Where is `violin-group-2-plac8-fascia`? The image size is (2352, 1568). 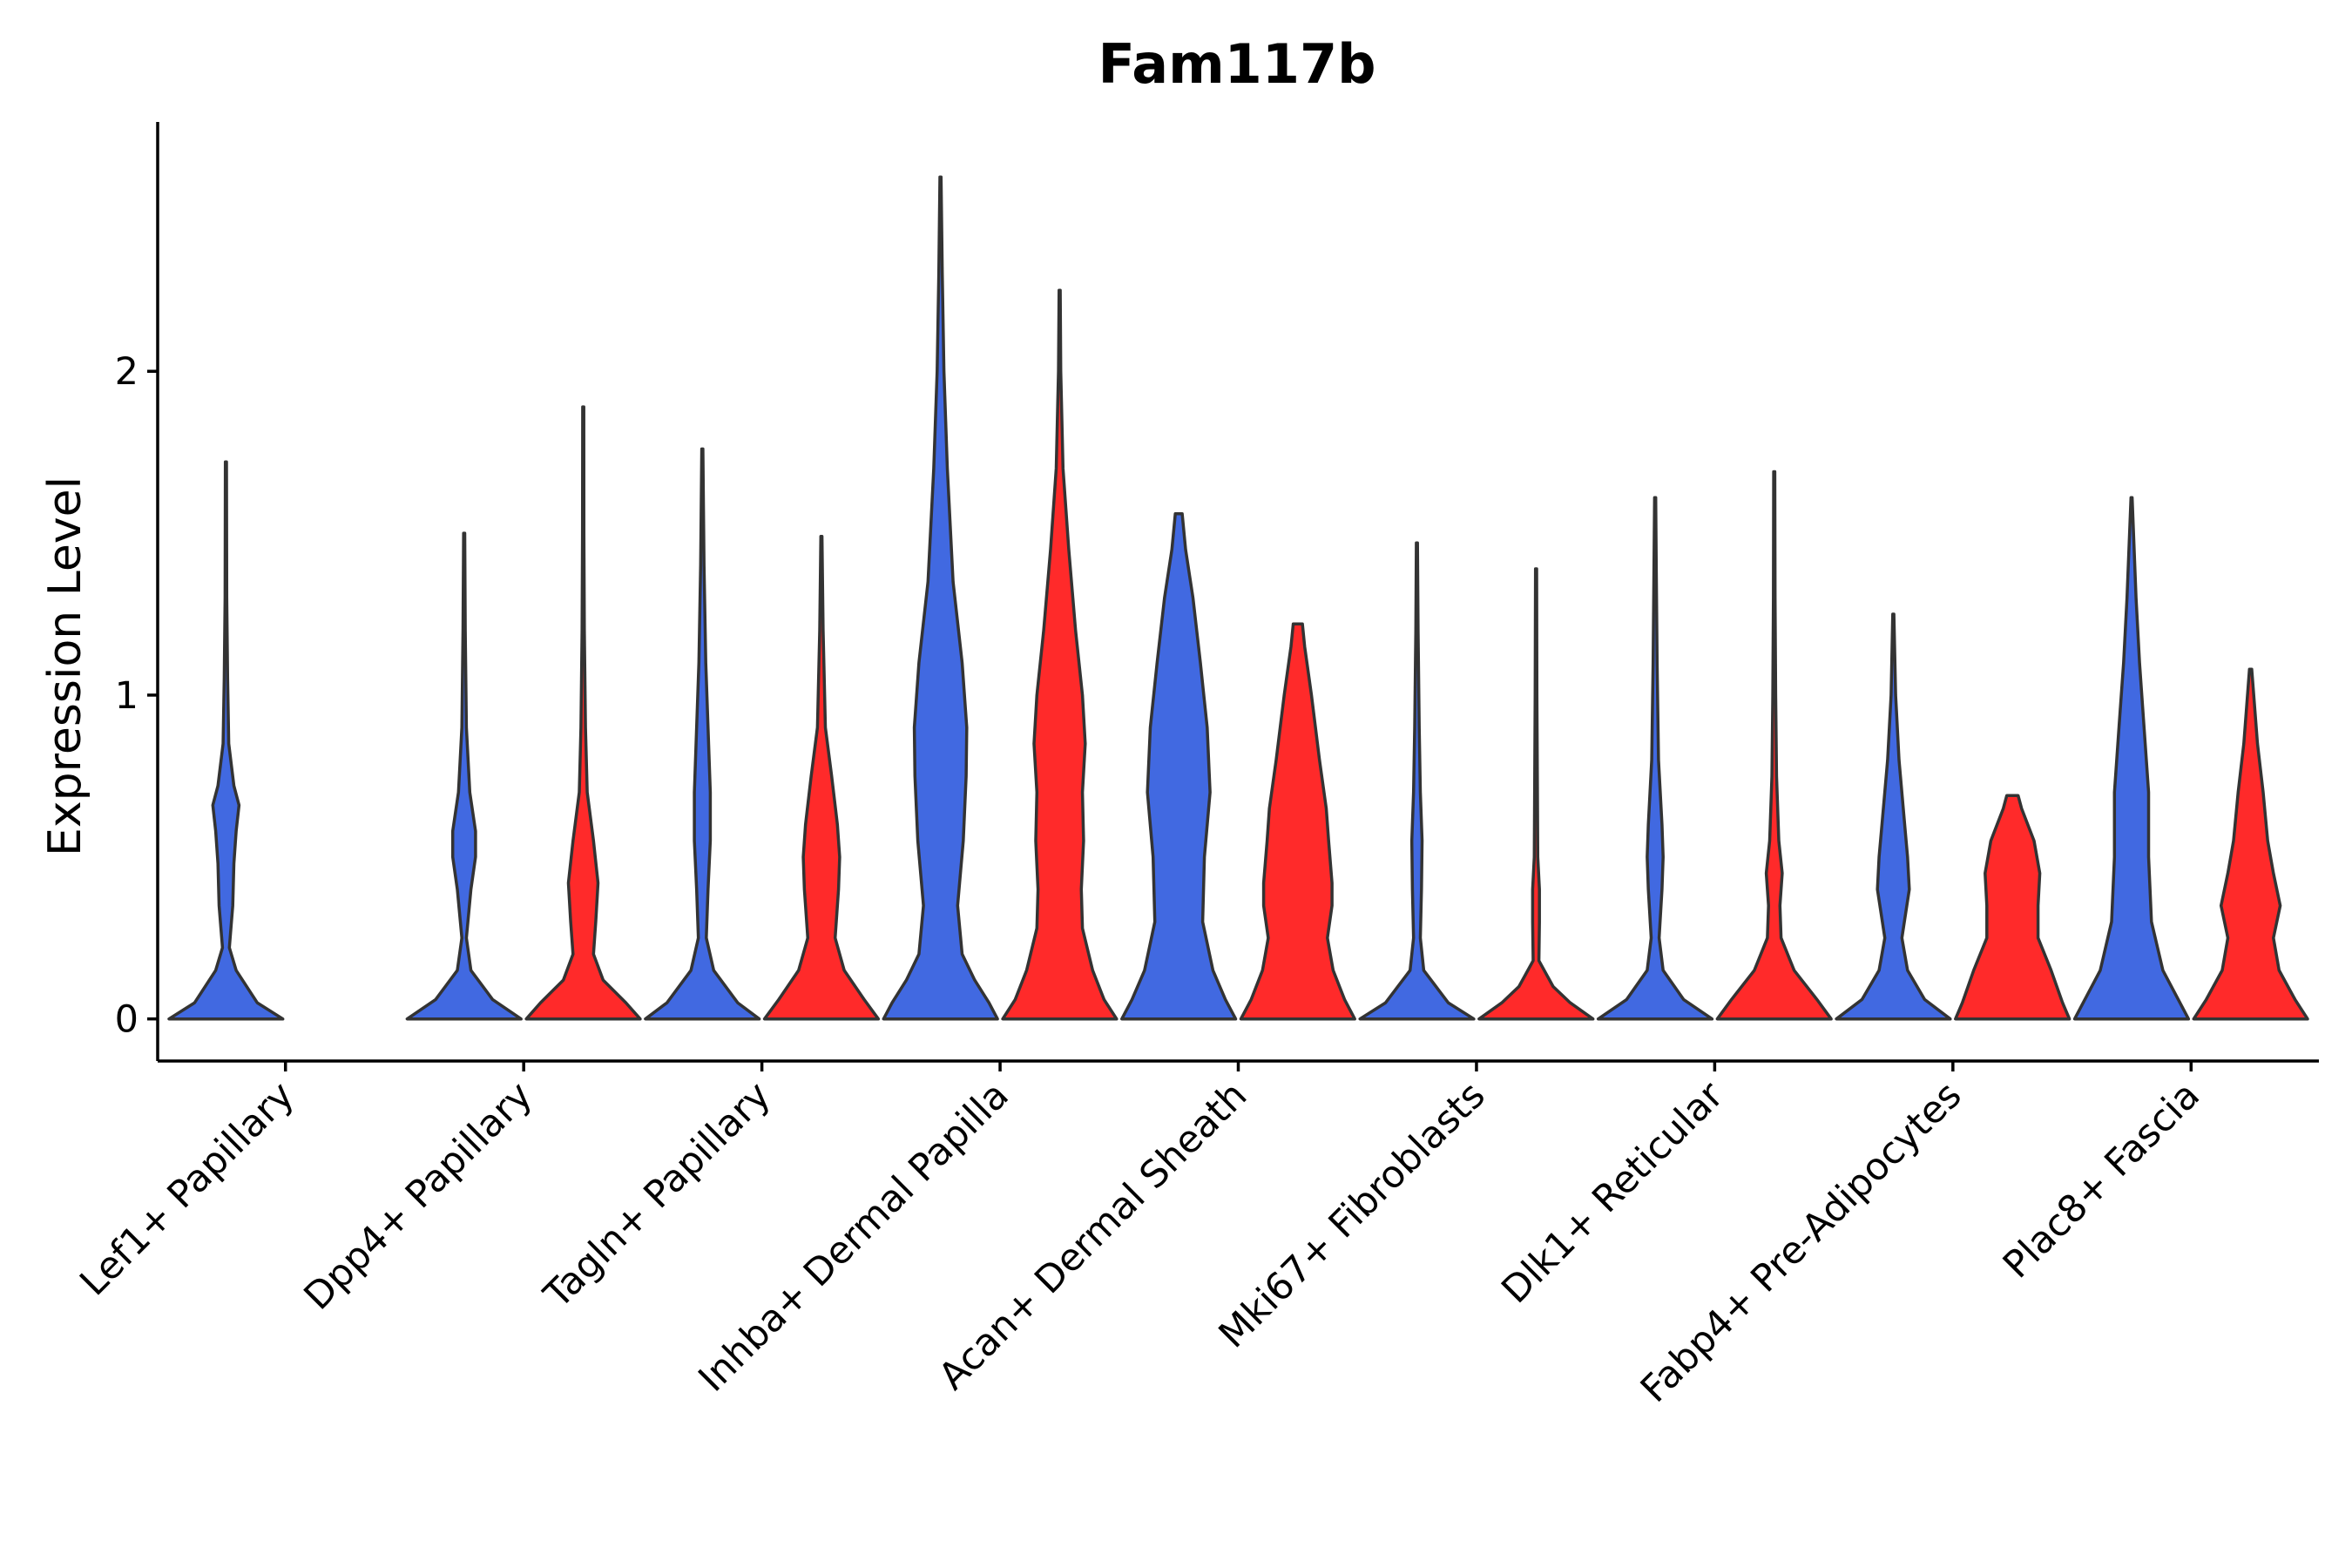 violin-group-2-plac8-fascia is located at coordinates (2250, 844).